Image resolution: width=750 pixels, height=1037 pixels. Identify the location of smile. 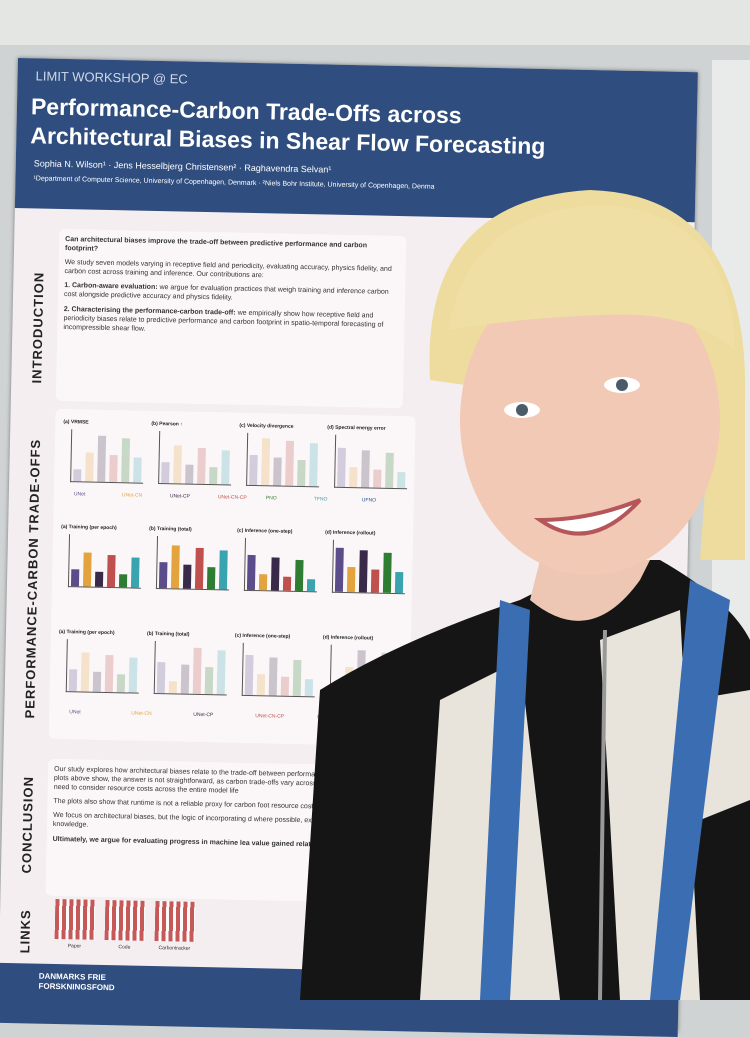
(587, 517).